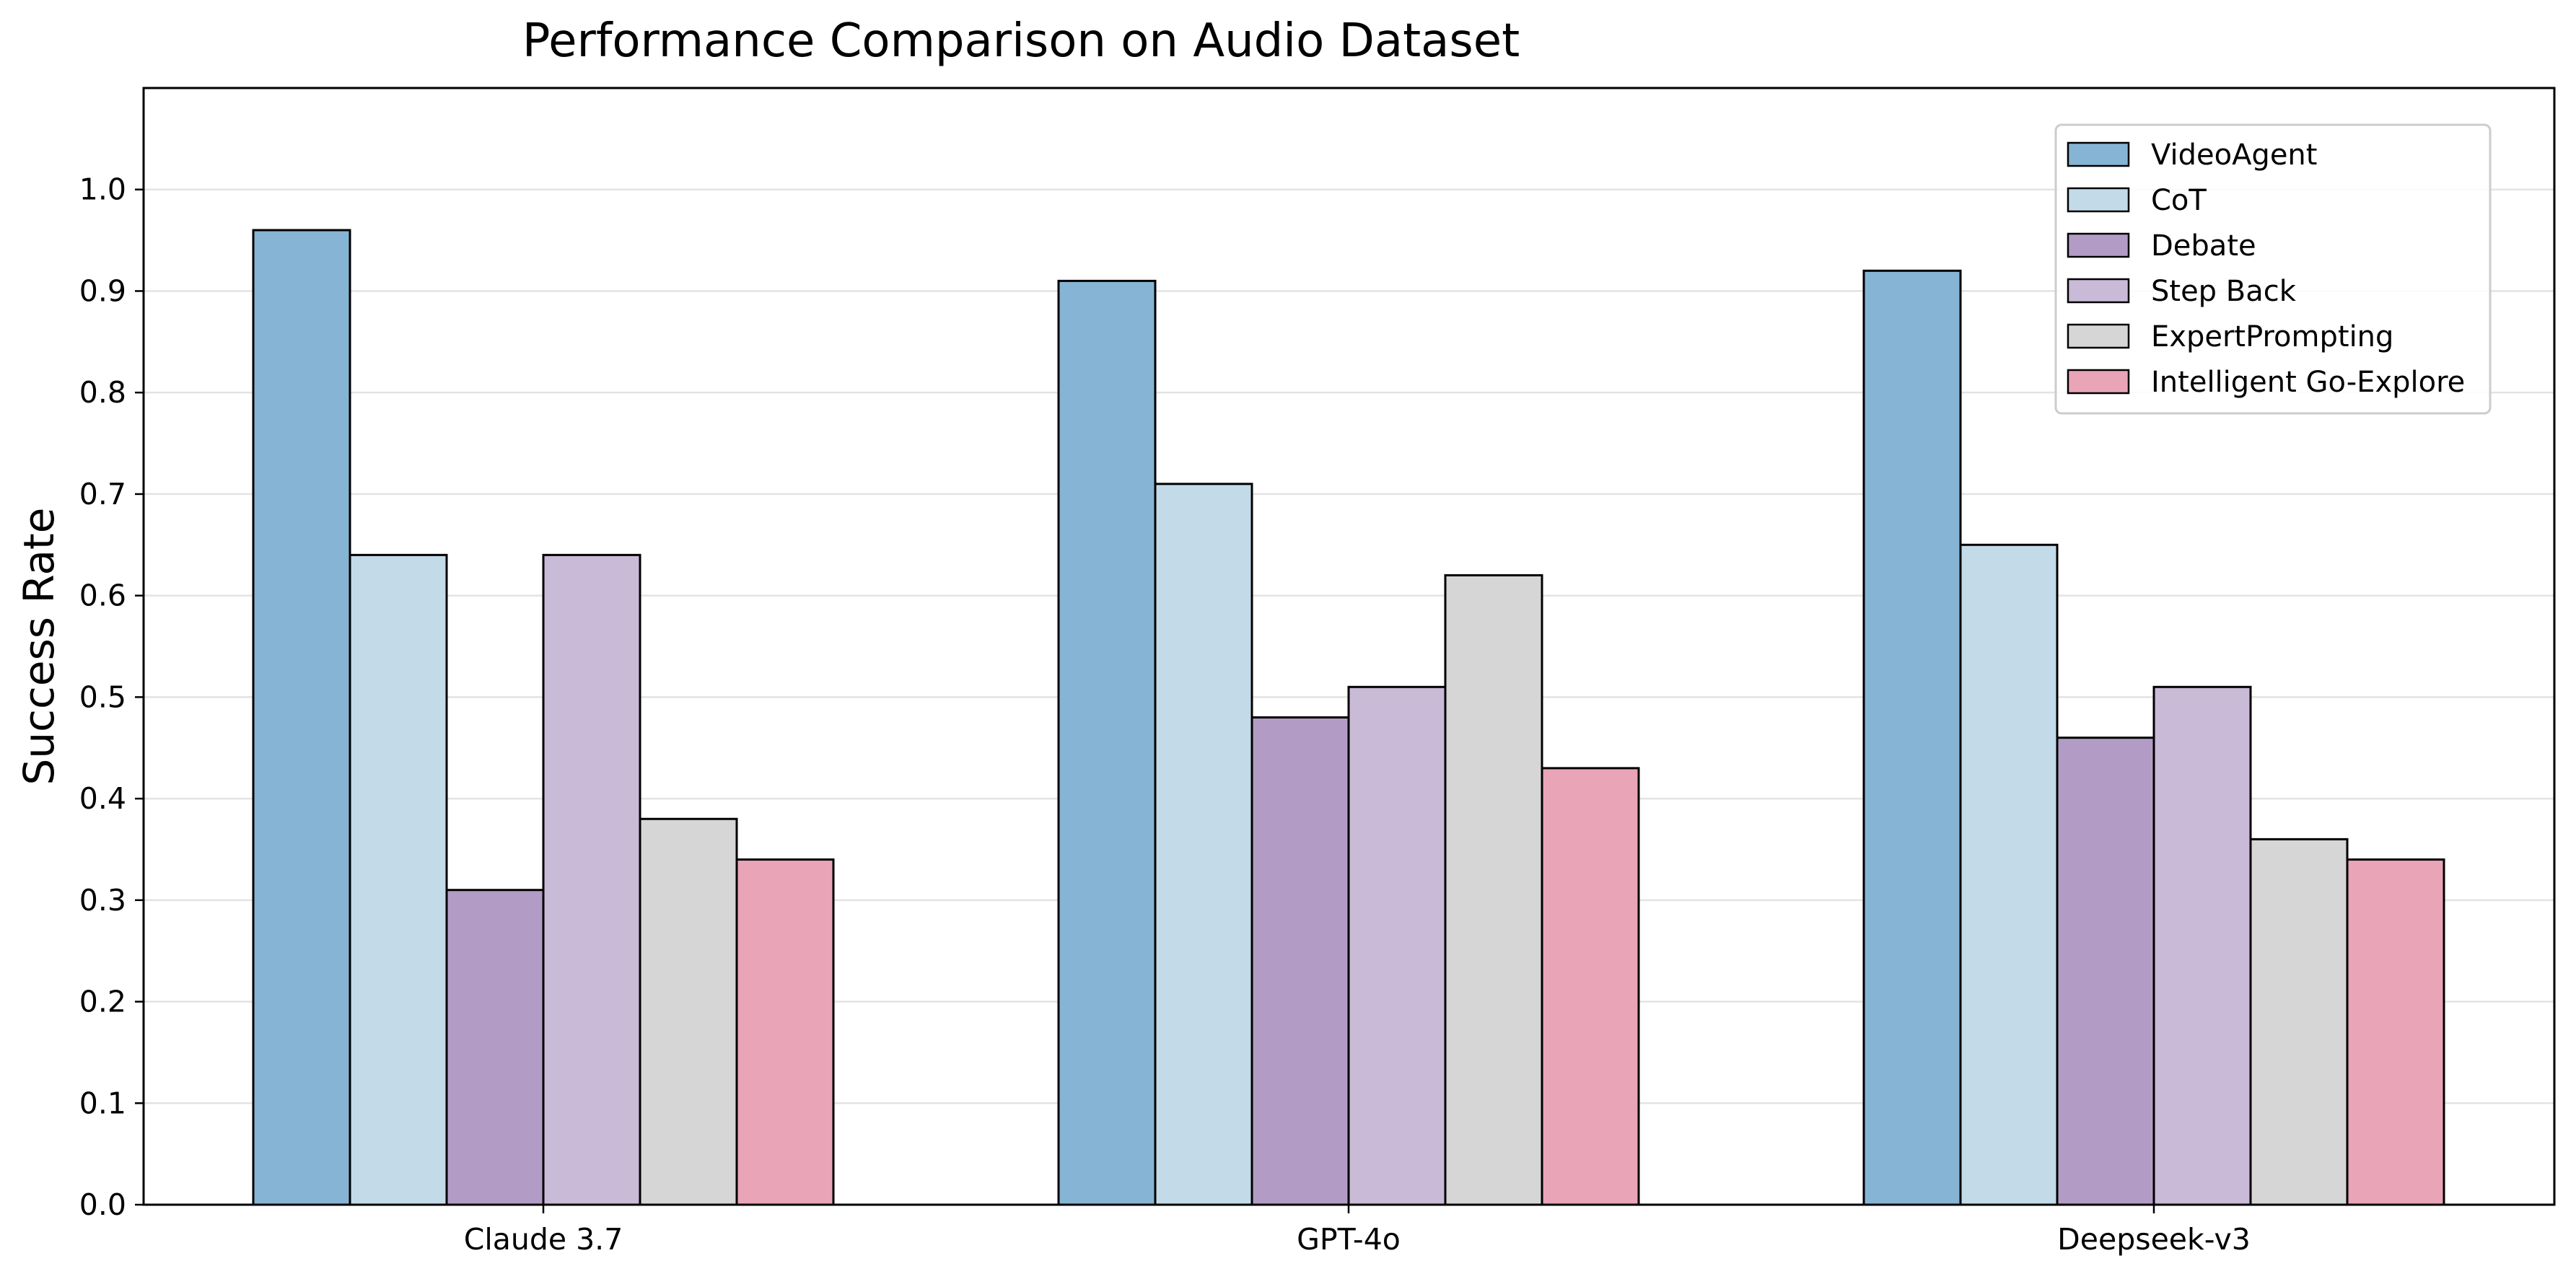 The width and height of the screenshot is (2576, 1279). What do you see at coordinates (1349, 1240) in the screenshot?
I see `x-tick-label: GPT-4o` at bounding box center [1349, 1240].